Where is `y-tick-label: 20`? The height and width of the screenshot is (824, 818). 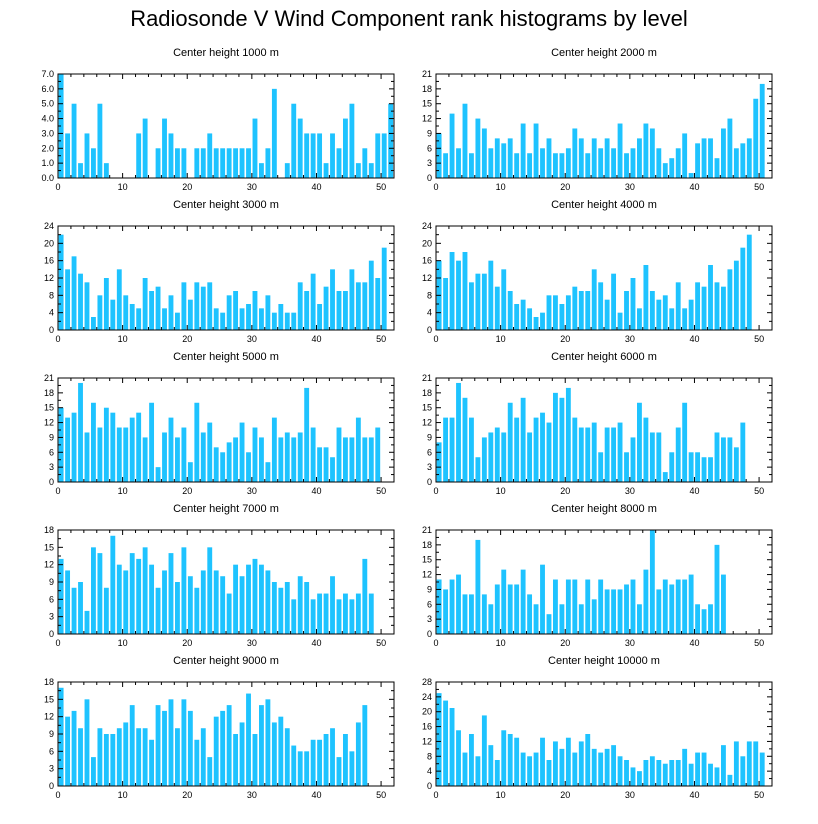
y-tick-label: 20 is located at coordinates (427, 243).